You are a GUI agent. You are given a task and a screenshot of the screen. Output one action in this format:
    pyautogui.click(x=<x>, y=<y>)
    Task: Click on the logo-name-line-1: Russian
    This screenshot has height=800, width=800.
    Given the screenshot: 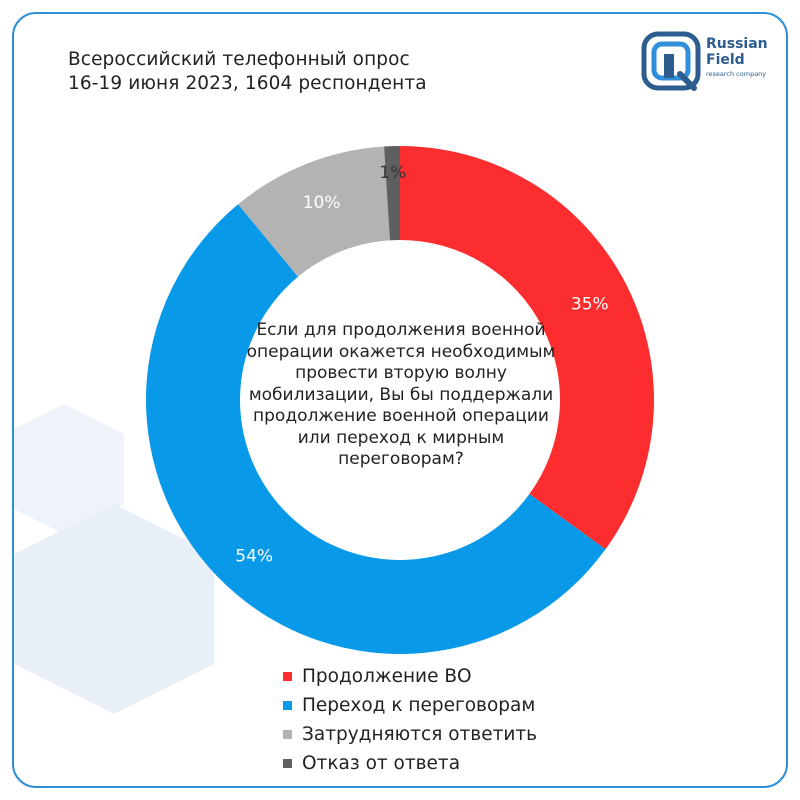 What is the action you would take?
    pyautogui.click(x=737, y=44)
    